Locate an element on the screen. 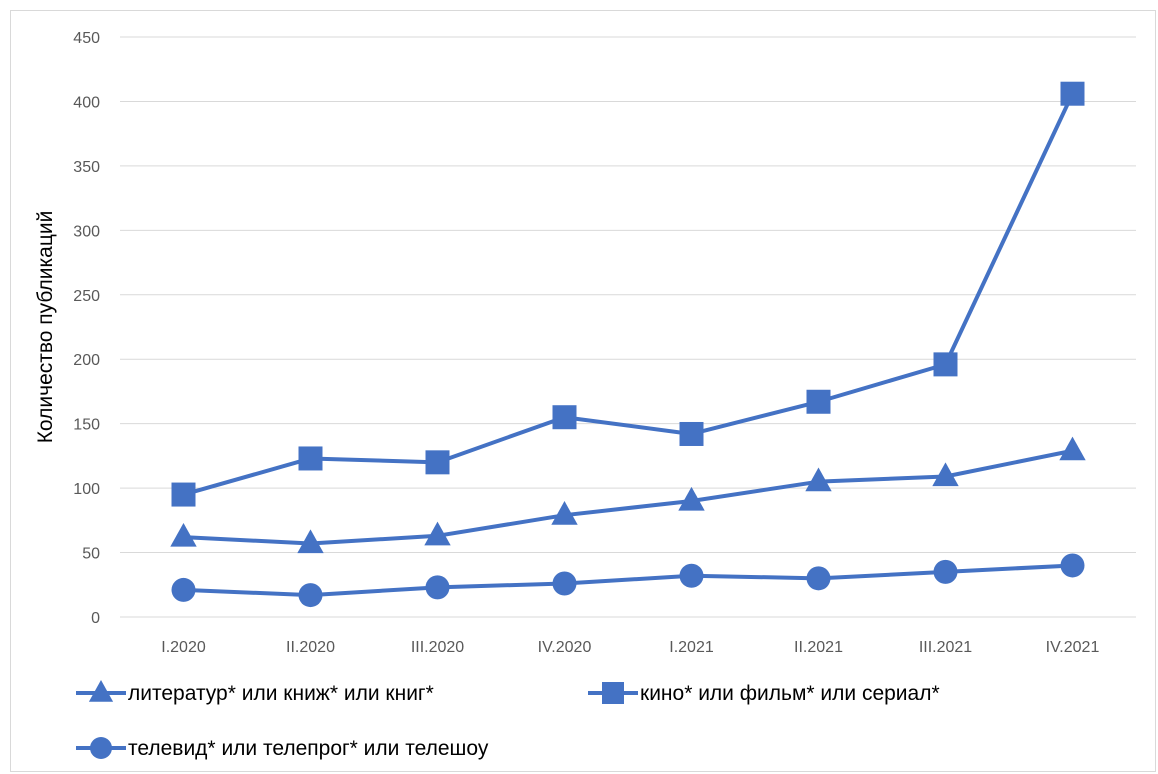 The height and width of the screenshot is (774, 1158). x-tick-label: III.2020 is located at coordinates (437, 647).